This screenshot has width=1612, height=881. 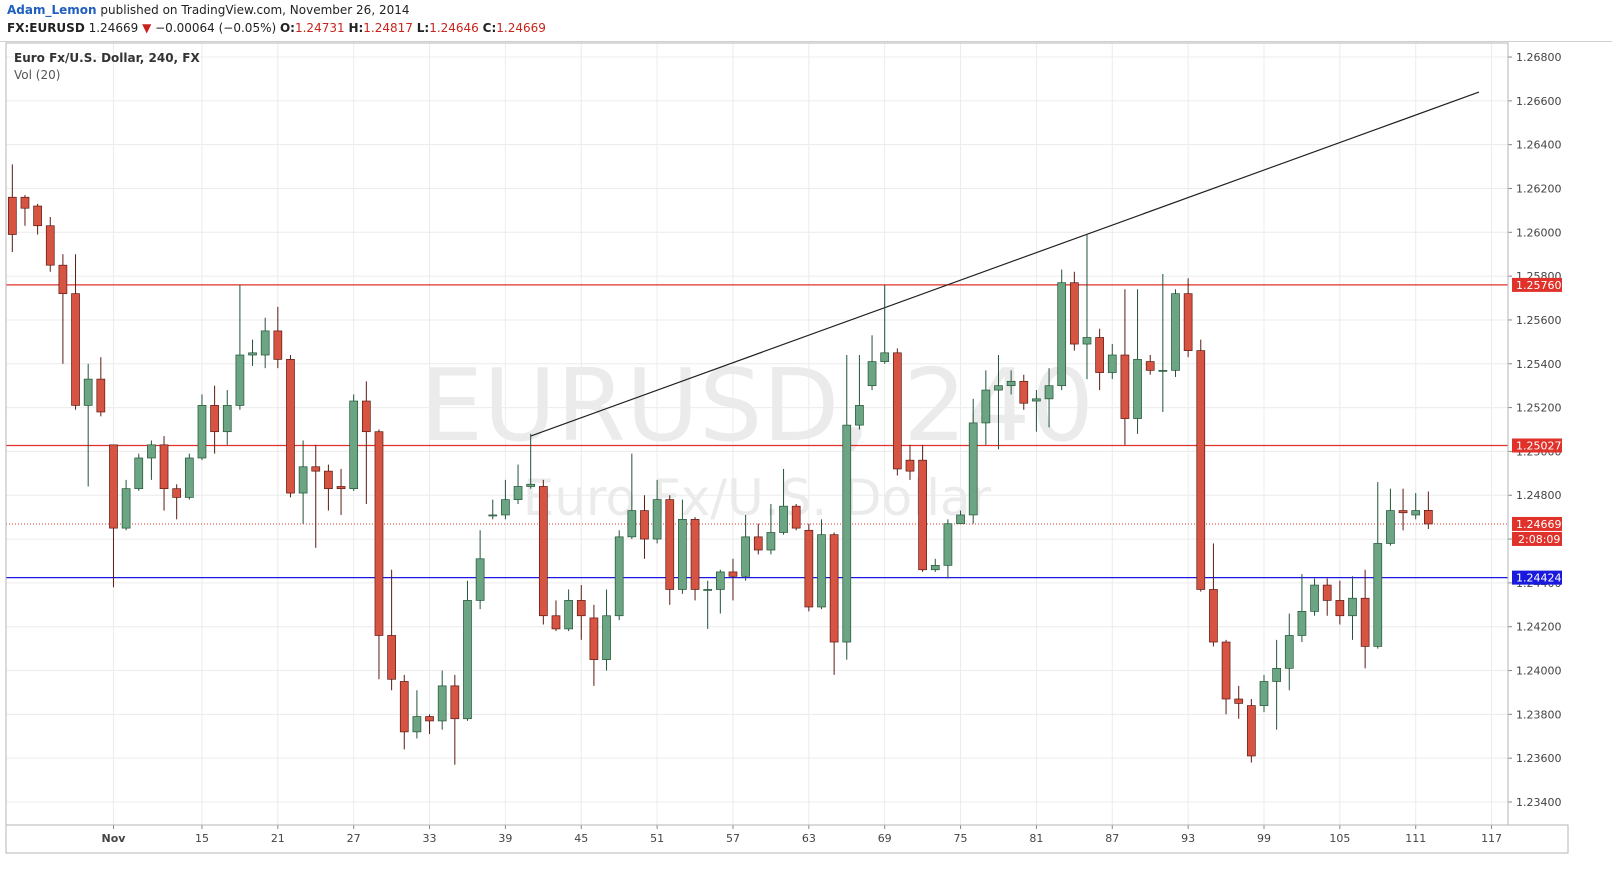 I want to click on x-tick-label: 81, so click(x=1036, y=838).